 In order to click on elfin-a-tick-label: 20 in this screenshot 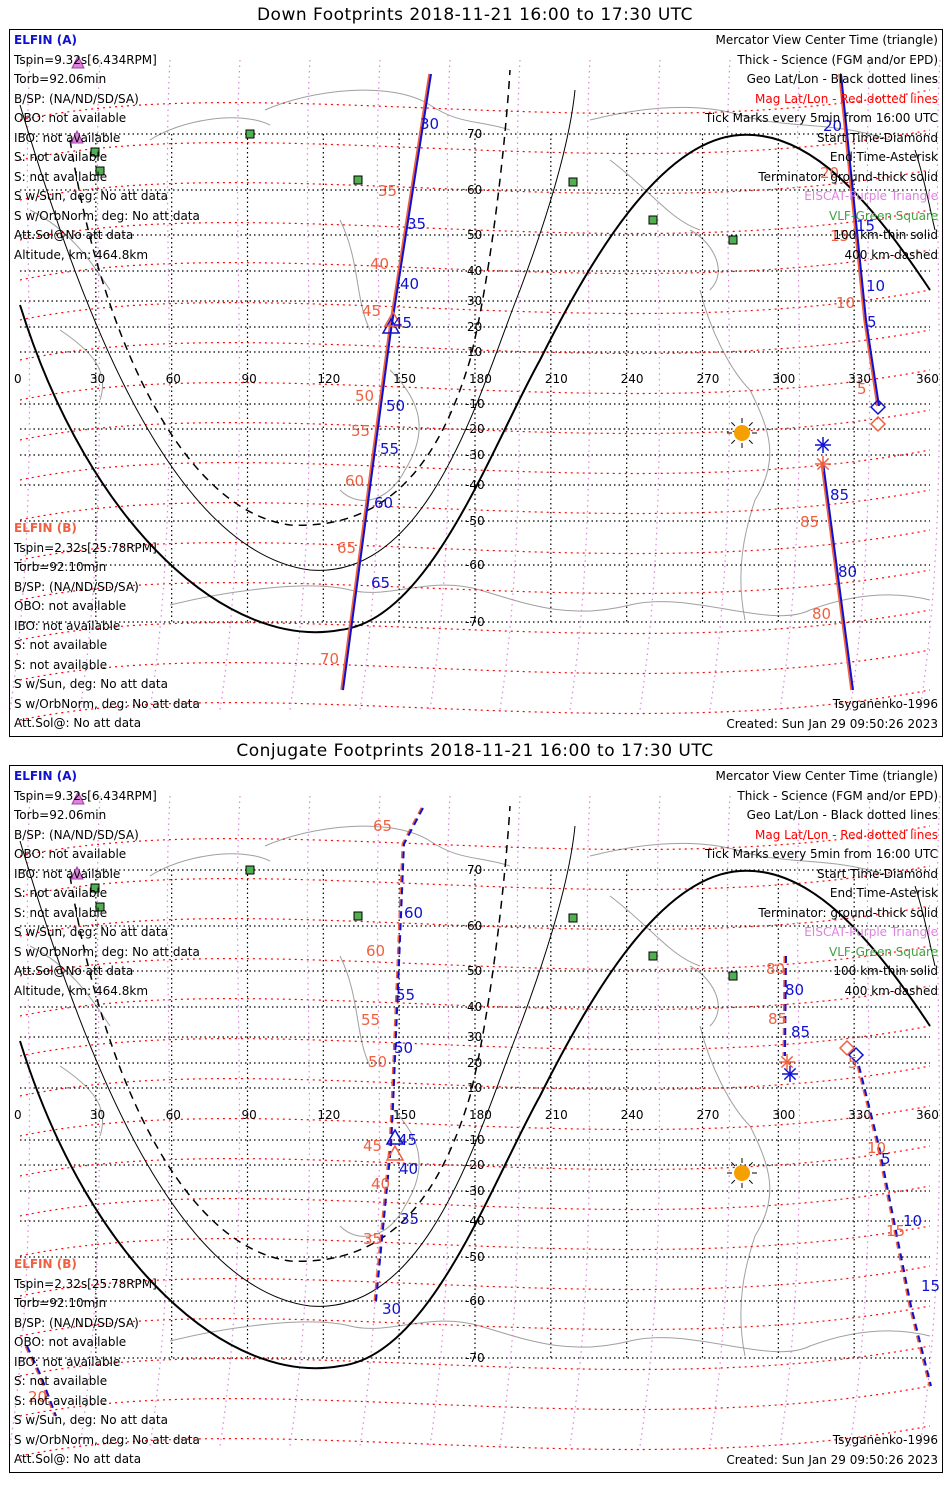, I will do `click(832, 126)`.